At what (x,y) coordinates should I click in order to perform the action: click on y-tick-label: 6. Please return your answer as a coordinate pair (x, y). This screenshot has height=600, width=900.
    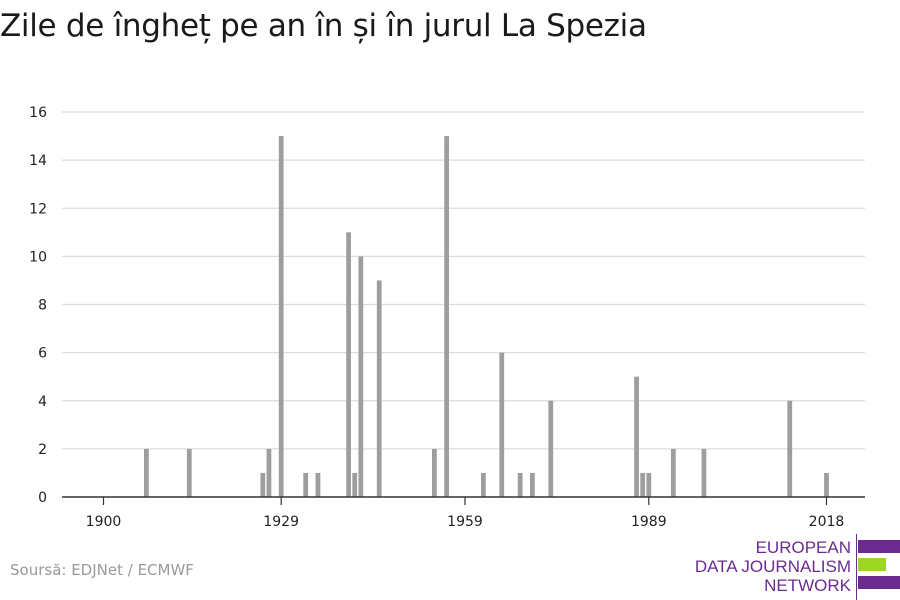
    Looking at the image, I should click on (42, 354).